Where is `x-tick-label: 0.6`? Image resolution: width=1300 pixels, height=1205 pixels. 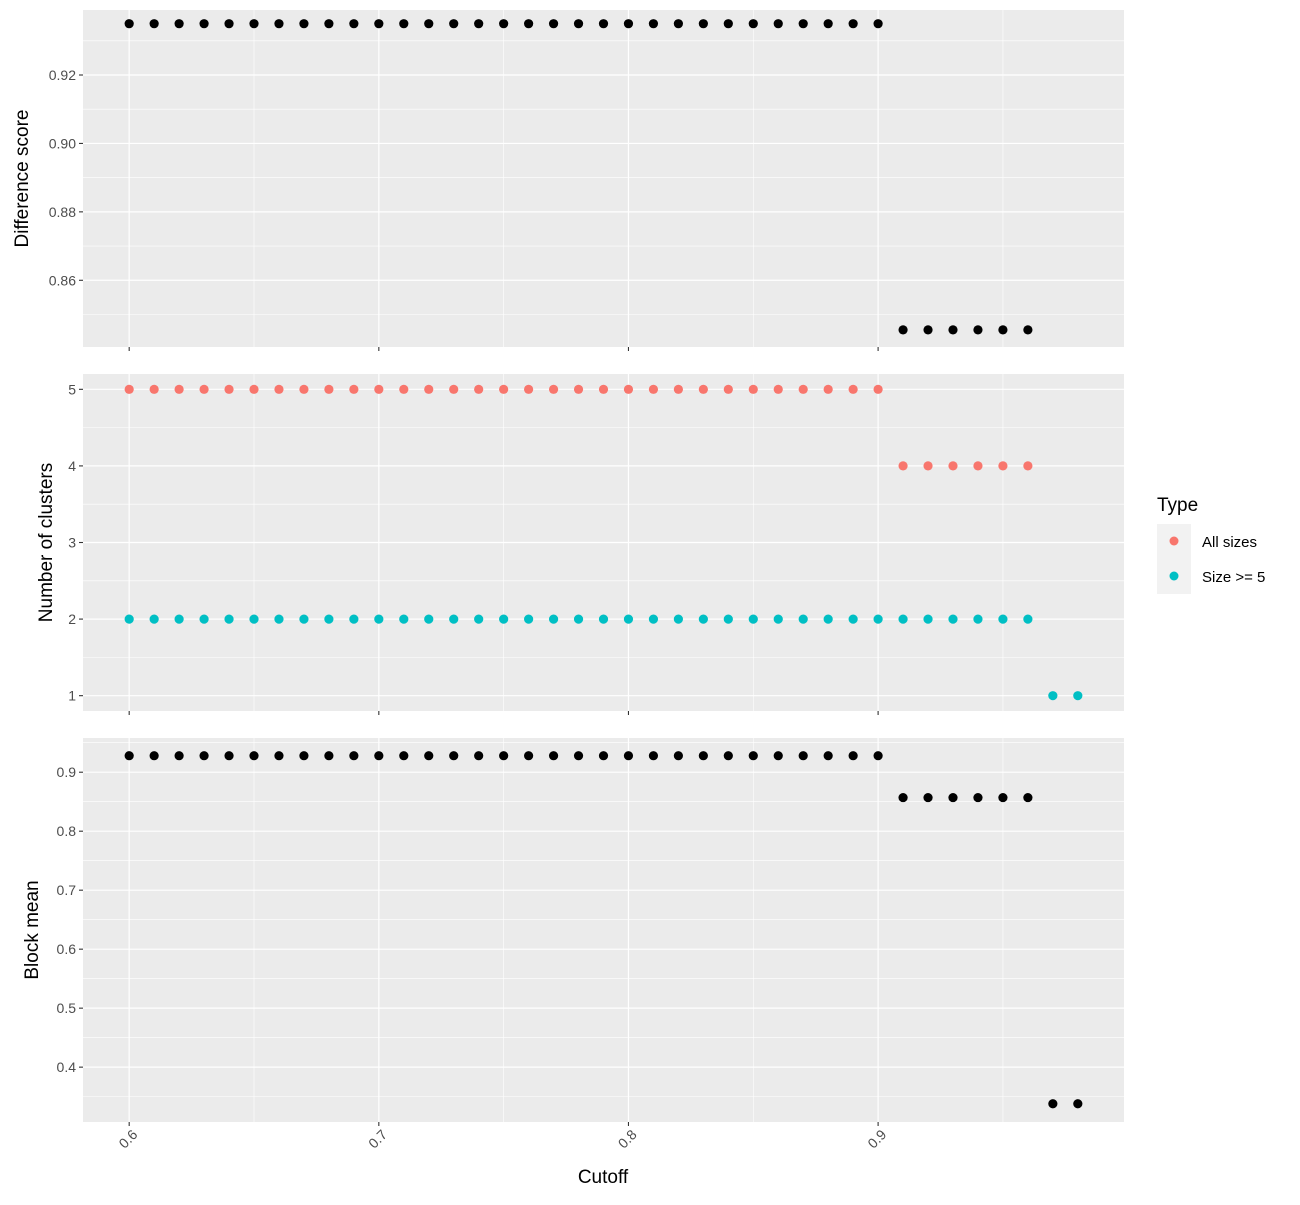 x-tick-label: 0.6 is located at coordinates (127, 1138).